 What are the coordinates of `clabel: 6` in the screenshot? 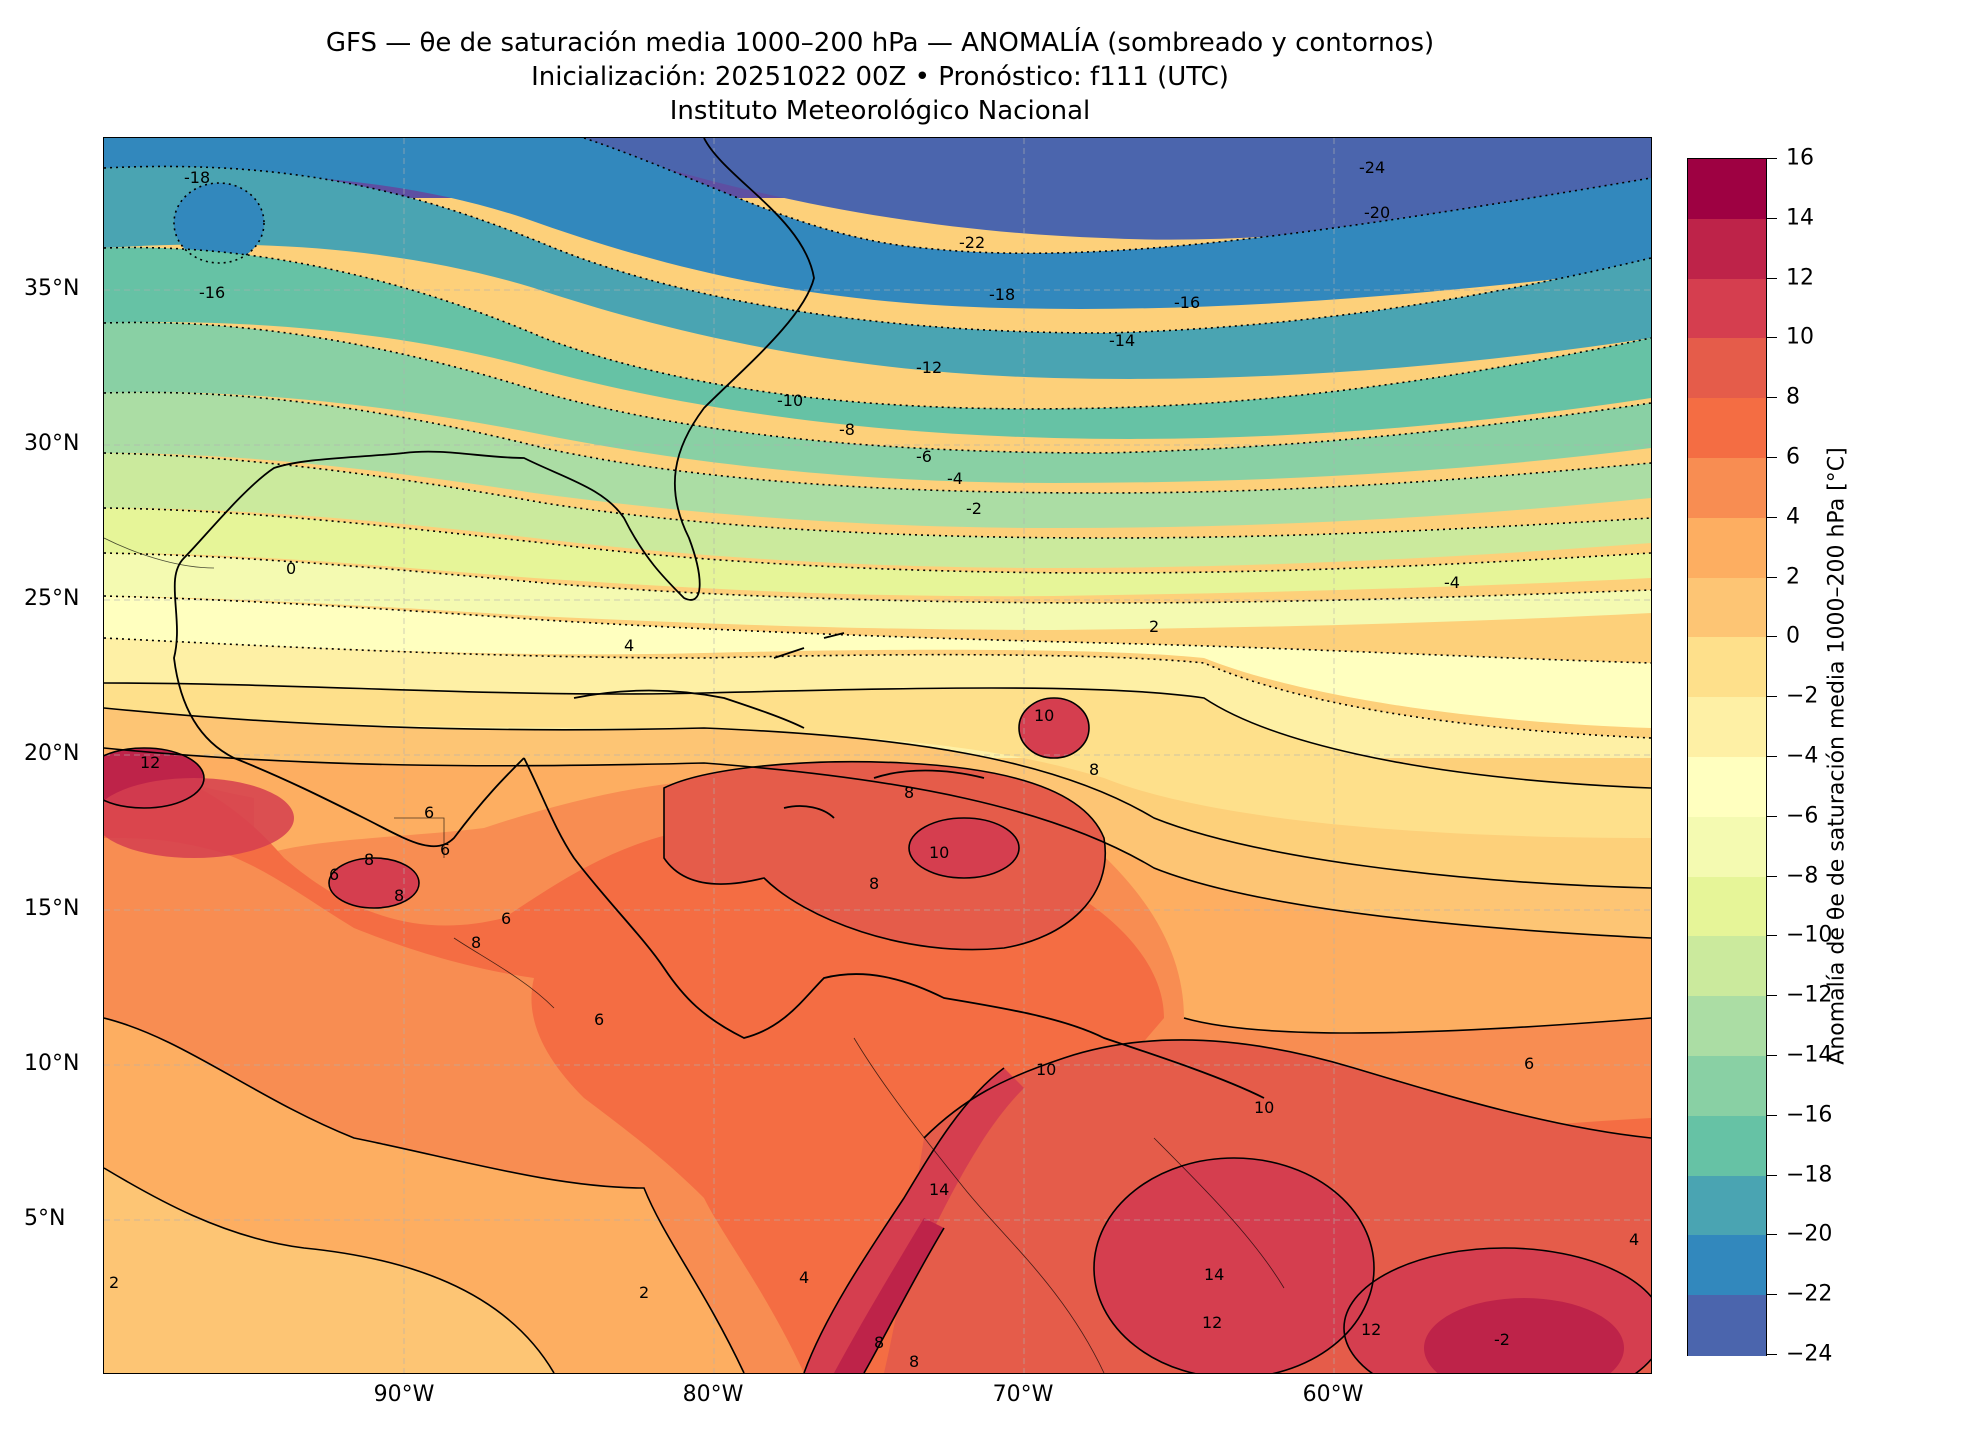 It's located at (445, 849).